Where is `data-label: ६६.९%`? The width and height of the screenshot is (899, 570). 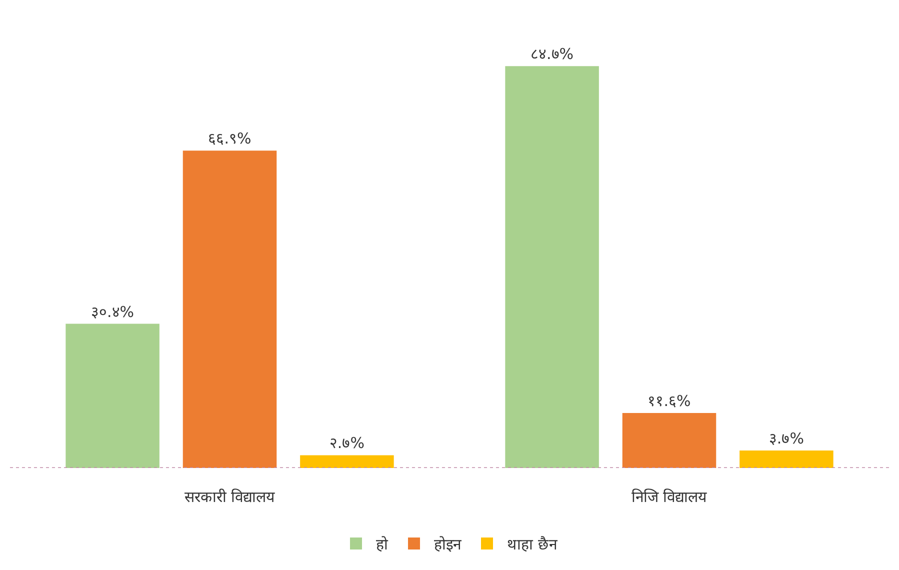
data-label: ६६.९% is located at coordinates (230, 139).